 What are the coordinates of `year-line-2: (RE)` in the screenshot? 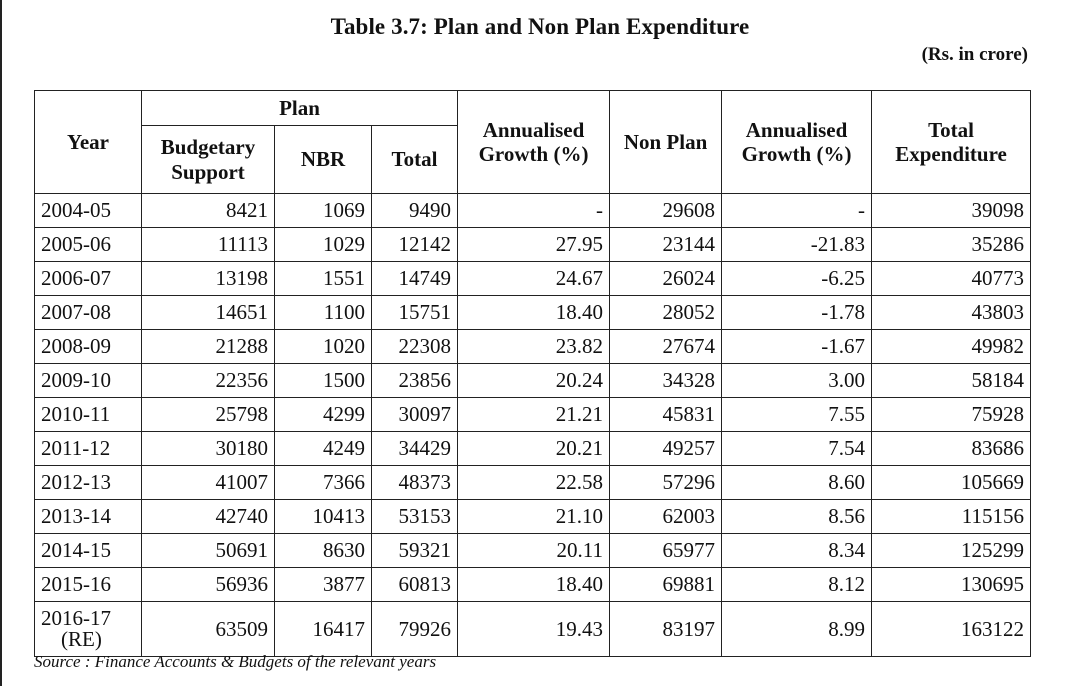 It's located at (81, 639).